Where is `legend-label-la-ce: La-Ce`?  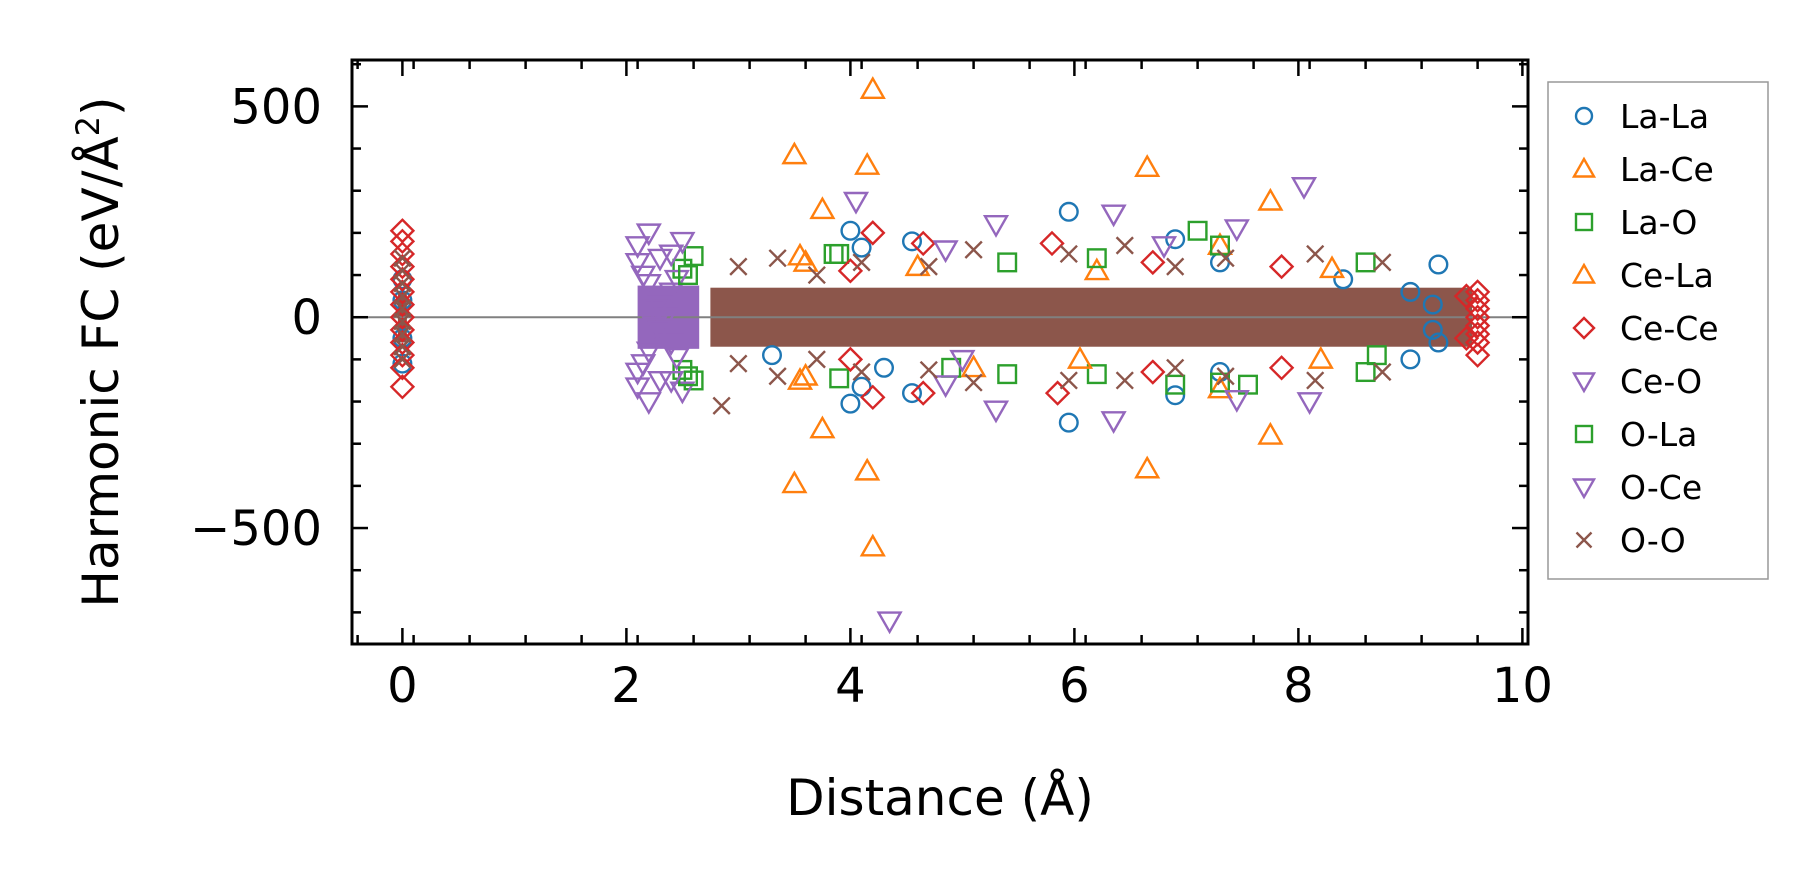 legend-label-la-ce: La-Ce is located at coordinates (1667, 169).